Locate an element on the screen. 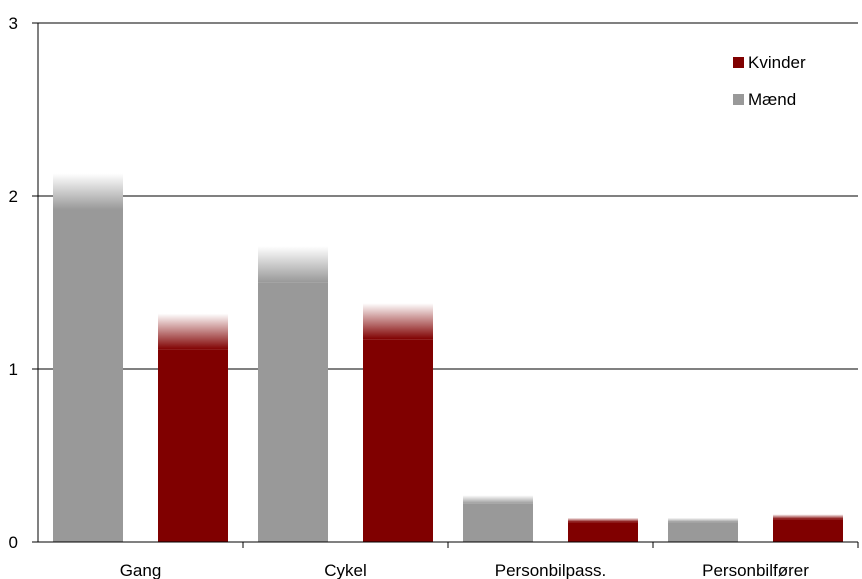  bar-body-personbilfører-kvinder is located at coordinates (808, 530).